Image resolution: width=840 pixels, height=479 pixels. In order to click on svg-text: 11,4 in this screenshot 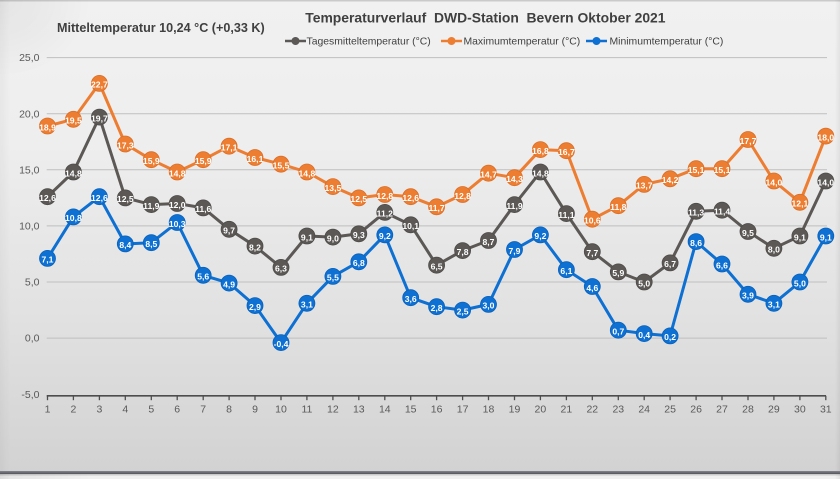, I will do `click(722, 212)`.